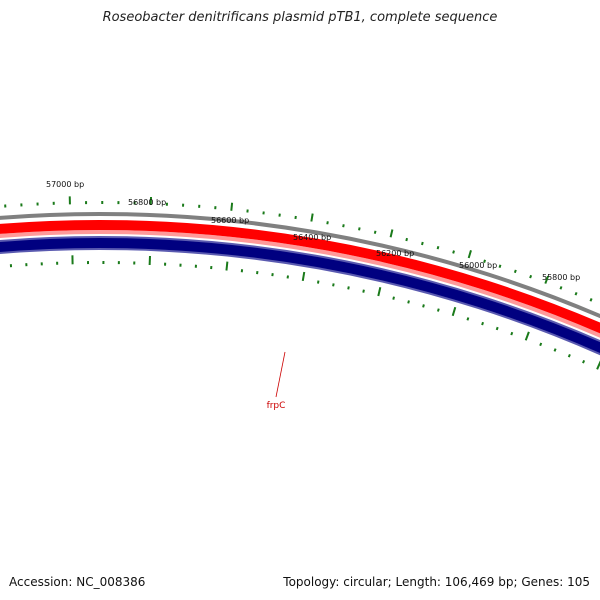  I want to click on ruler-label: 56400 bp, so click(312, 237).